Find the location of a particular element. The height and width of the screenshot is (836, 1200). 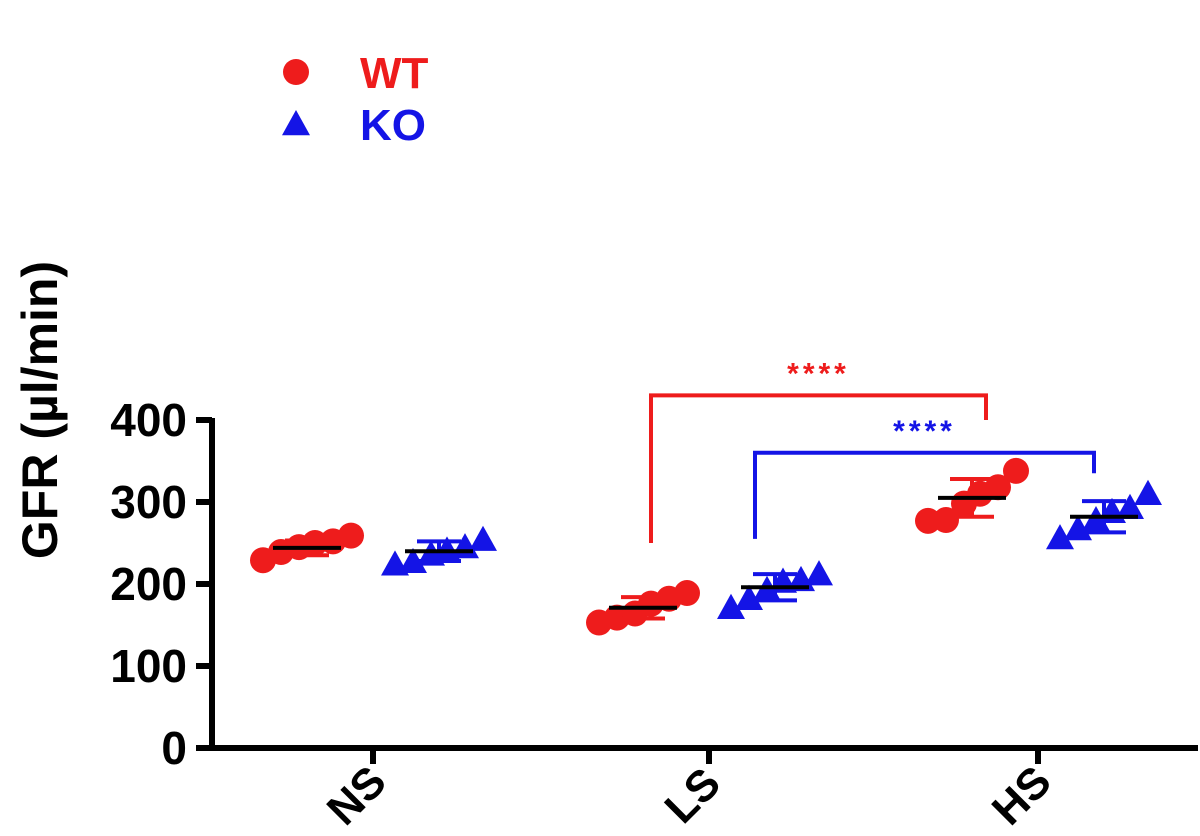

y-axis-label: GFR (µl/min) is located at coordinates (40, 410).